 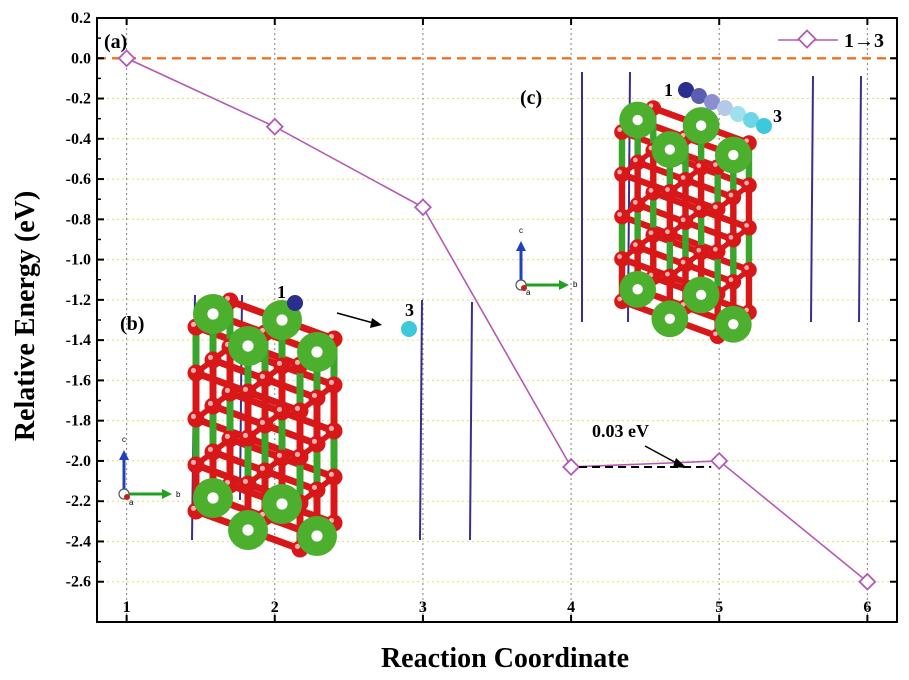 What do you see at coordinates (78, 501) in the screenshot?
I see `y-tick-label: -2.2` at bounding box center [78, 501].